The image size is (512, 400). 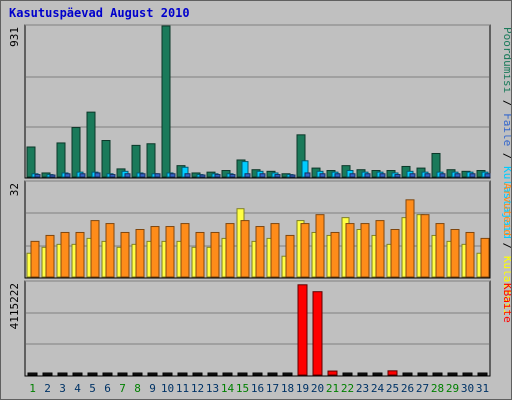 What do you see at coordinates (301, 156) in the screenshot?
I see `bar-pöördumisi-day-19` at bounding box center [301, 156].